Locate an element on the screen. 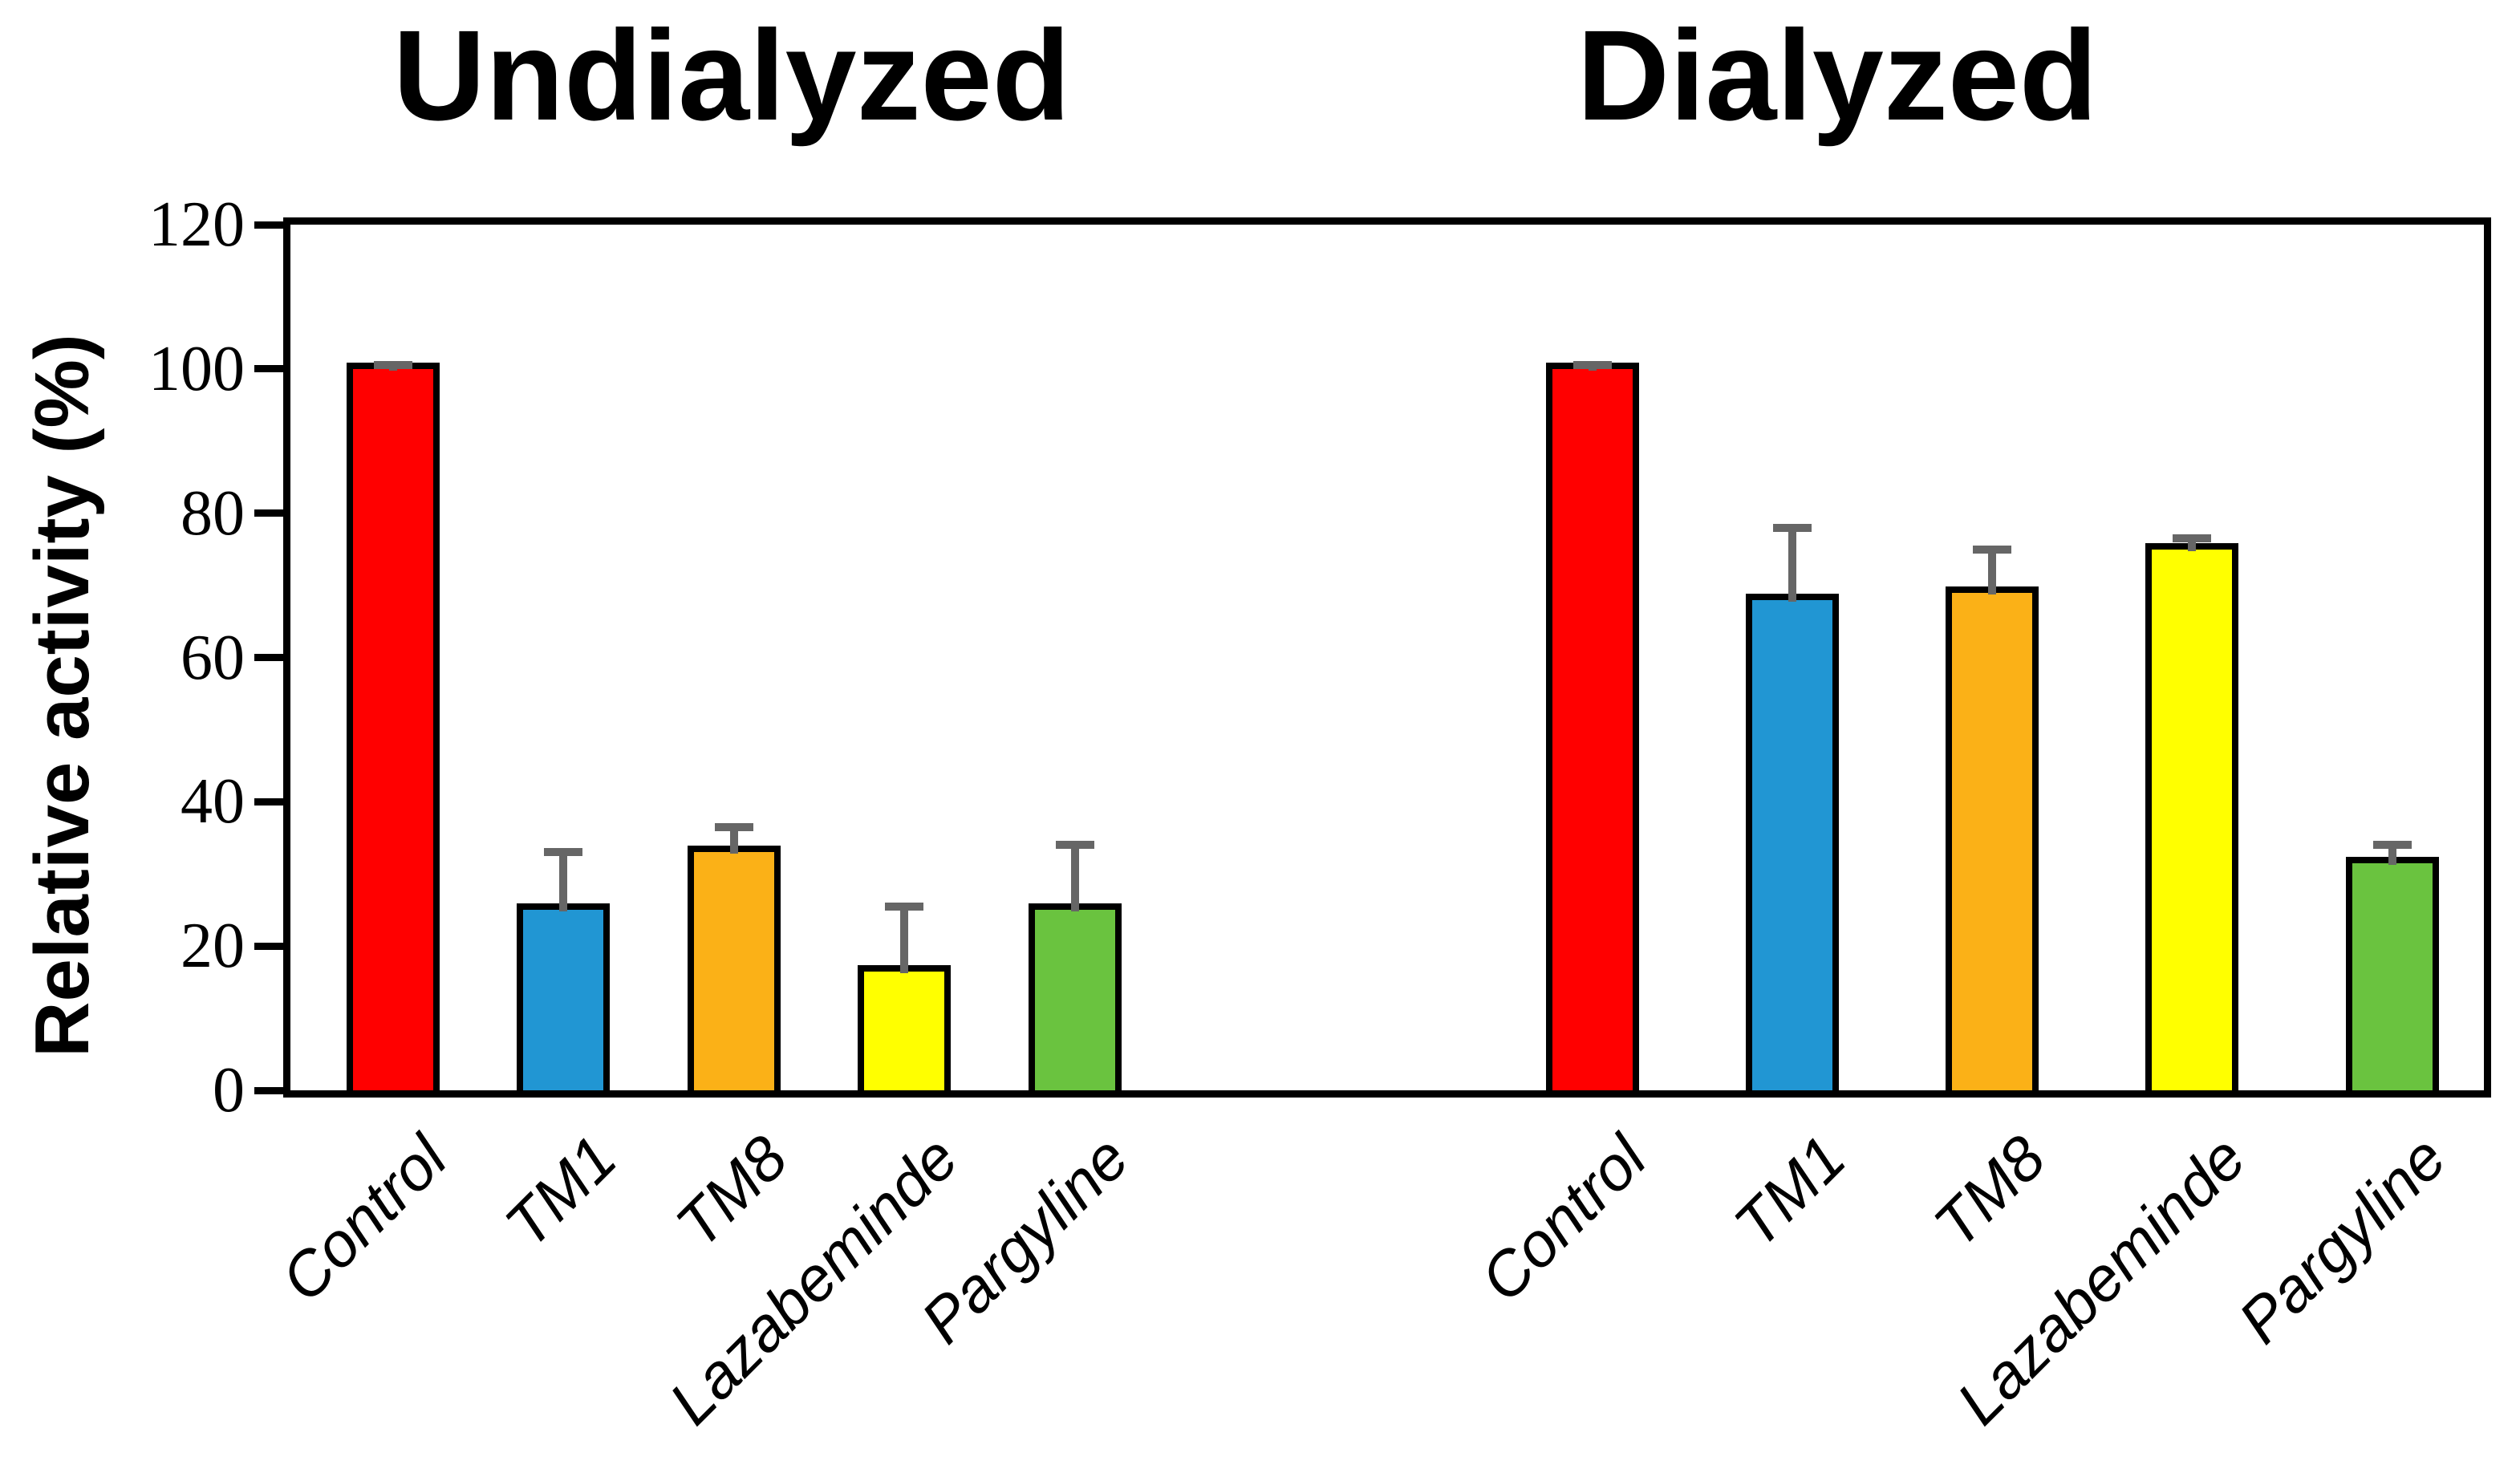 The height and width of the screenshot is (1469, 2520). y-tick-label-120: 120 is located at coordinates (196, 224).